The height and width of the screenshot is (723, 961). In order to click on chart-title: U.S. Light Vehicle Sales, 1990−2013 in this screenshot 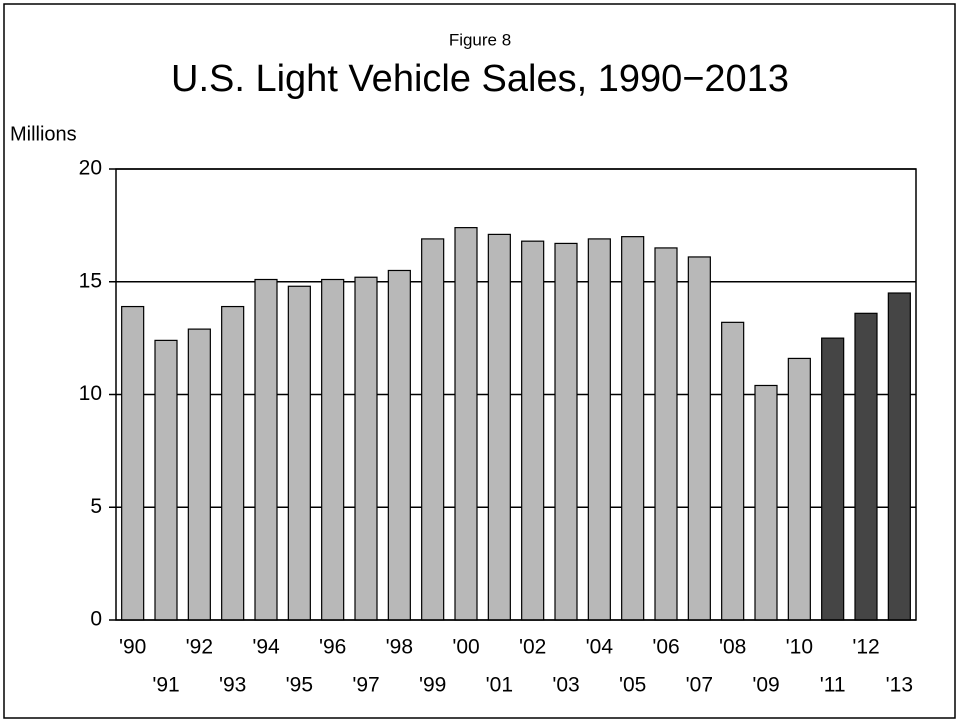, I will do `click(480, 79)`.